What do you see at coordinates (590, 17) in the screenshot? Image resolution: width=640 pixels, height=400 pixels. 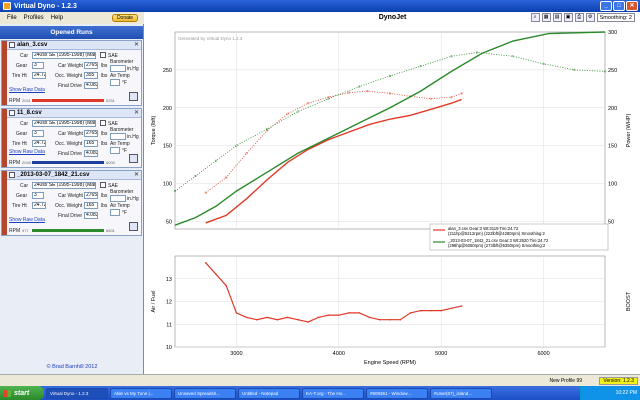 I see `settings-icon: ⚙` at bounding box center [590, 17].